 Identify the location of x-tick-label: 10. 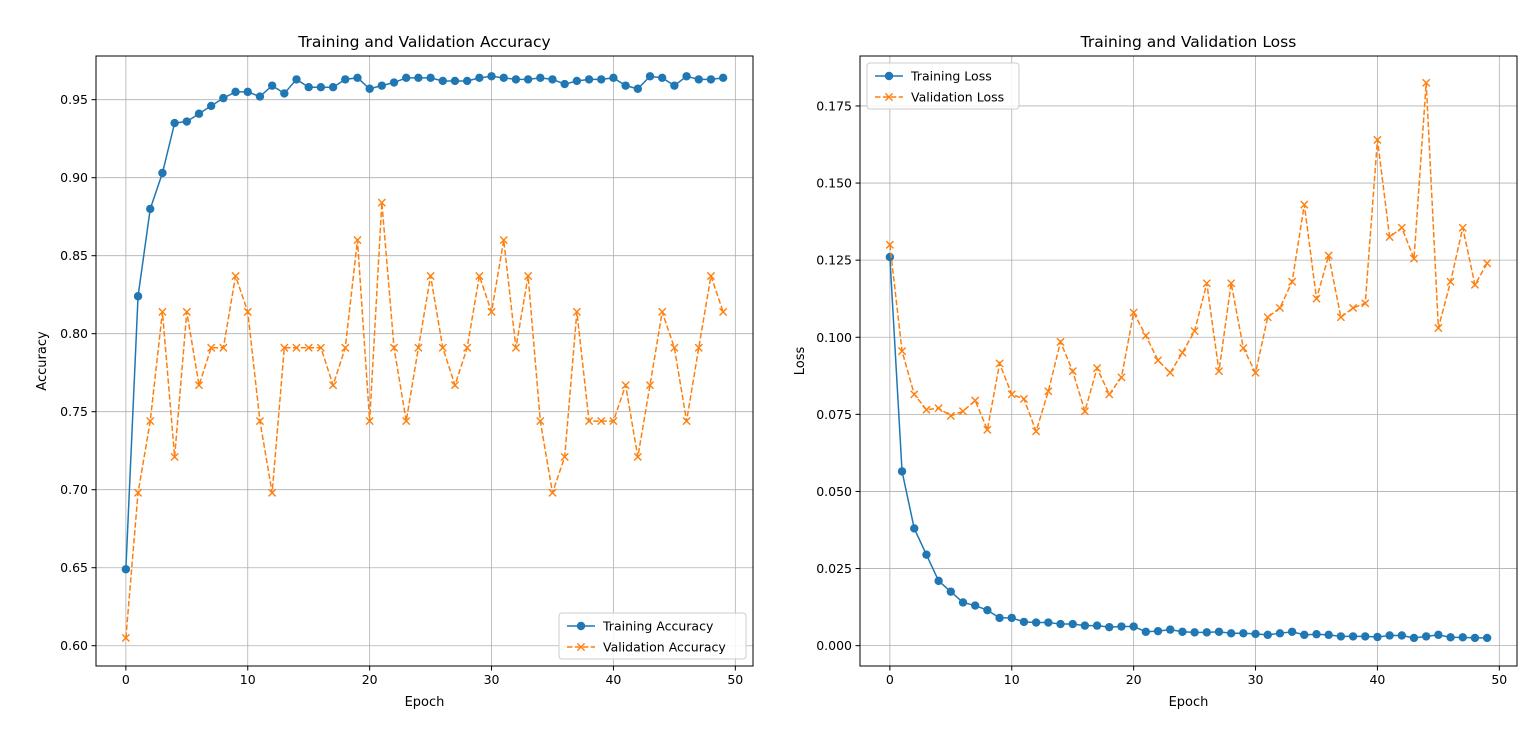
(1012, 679).